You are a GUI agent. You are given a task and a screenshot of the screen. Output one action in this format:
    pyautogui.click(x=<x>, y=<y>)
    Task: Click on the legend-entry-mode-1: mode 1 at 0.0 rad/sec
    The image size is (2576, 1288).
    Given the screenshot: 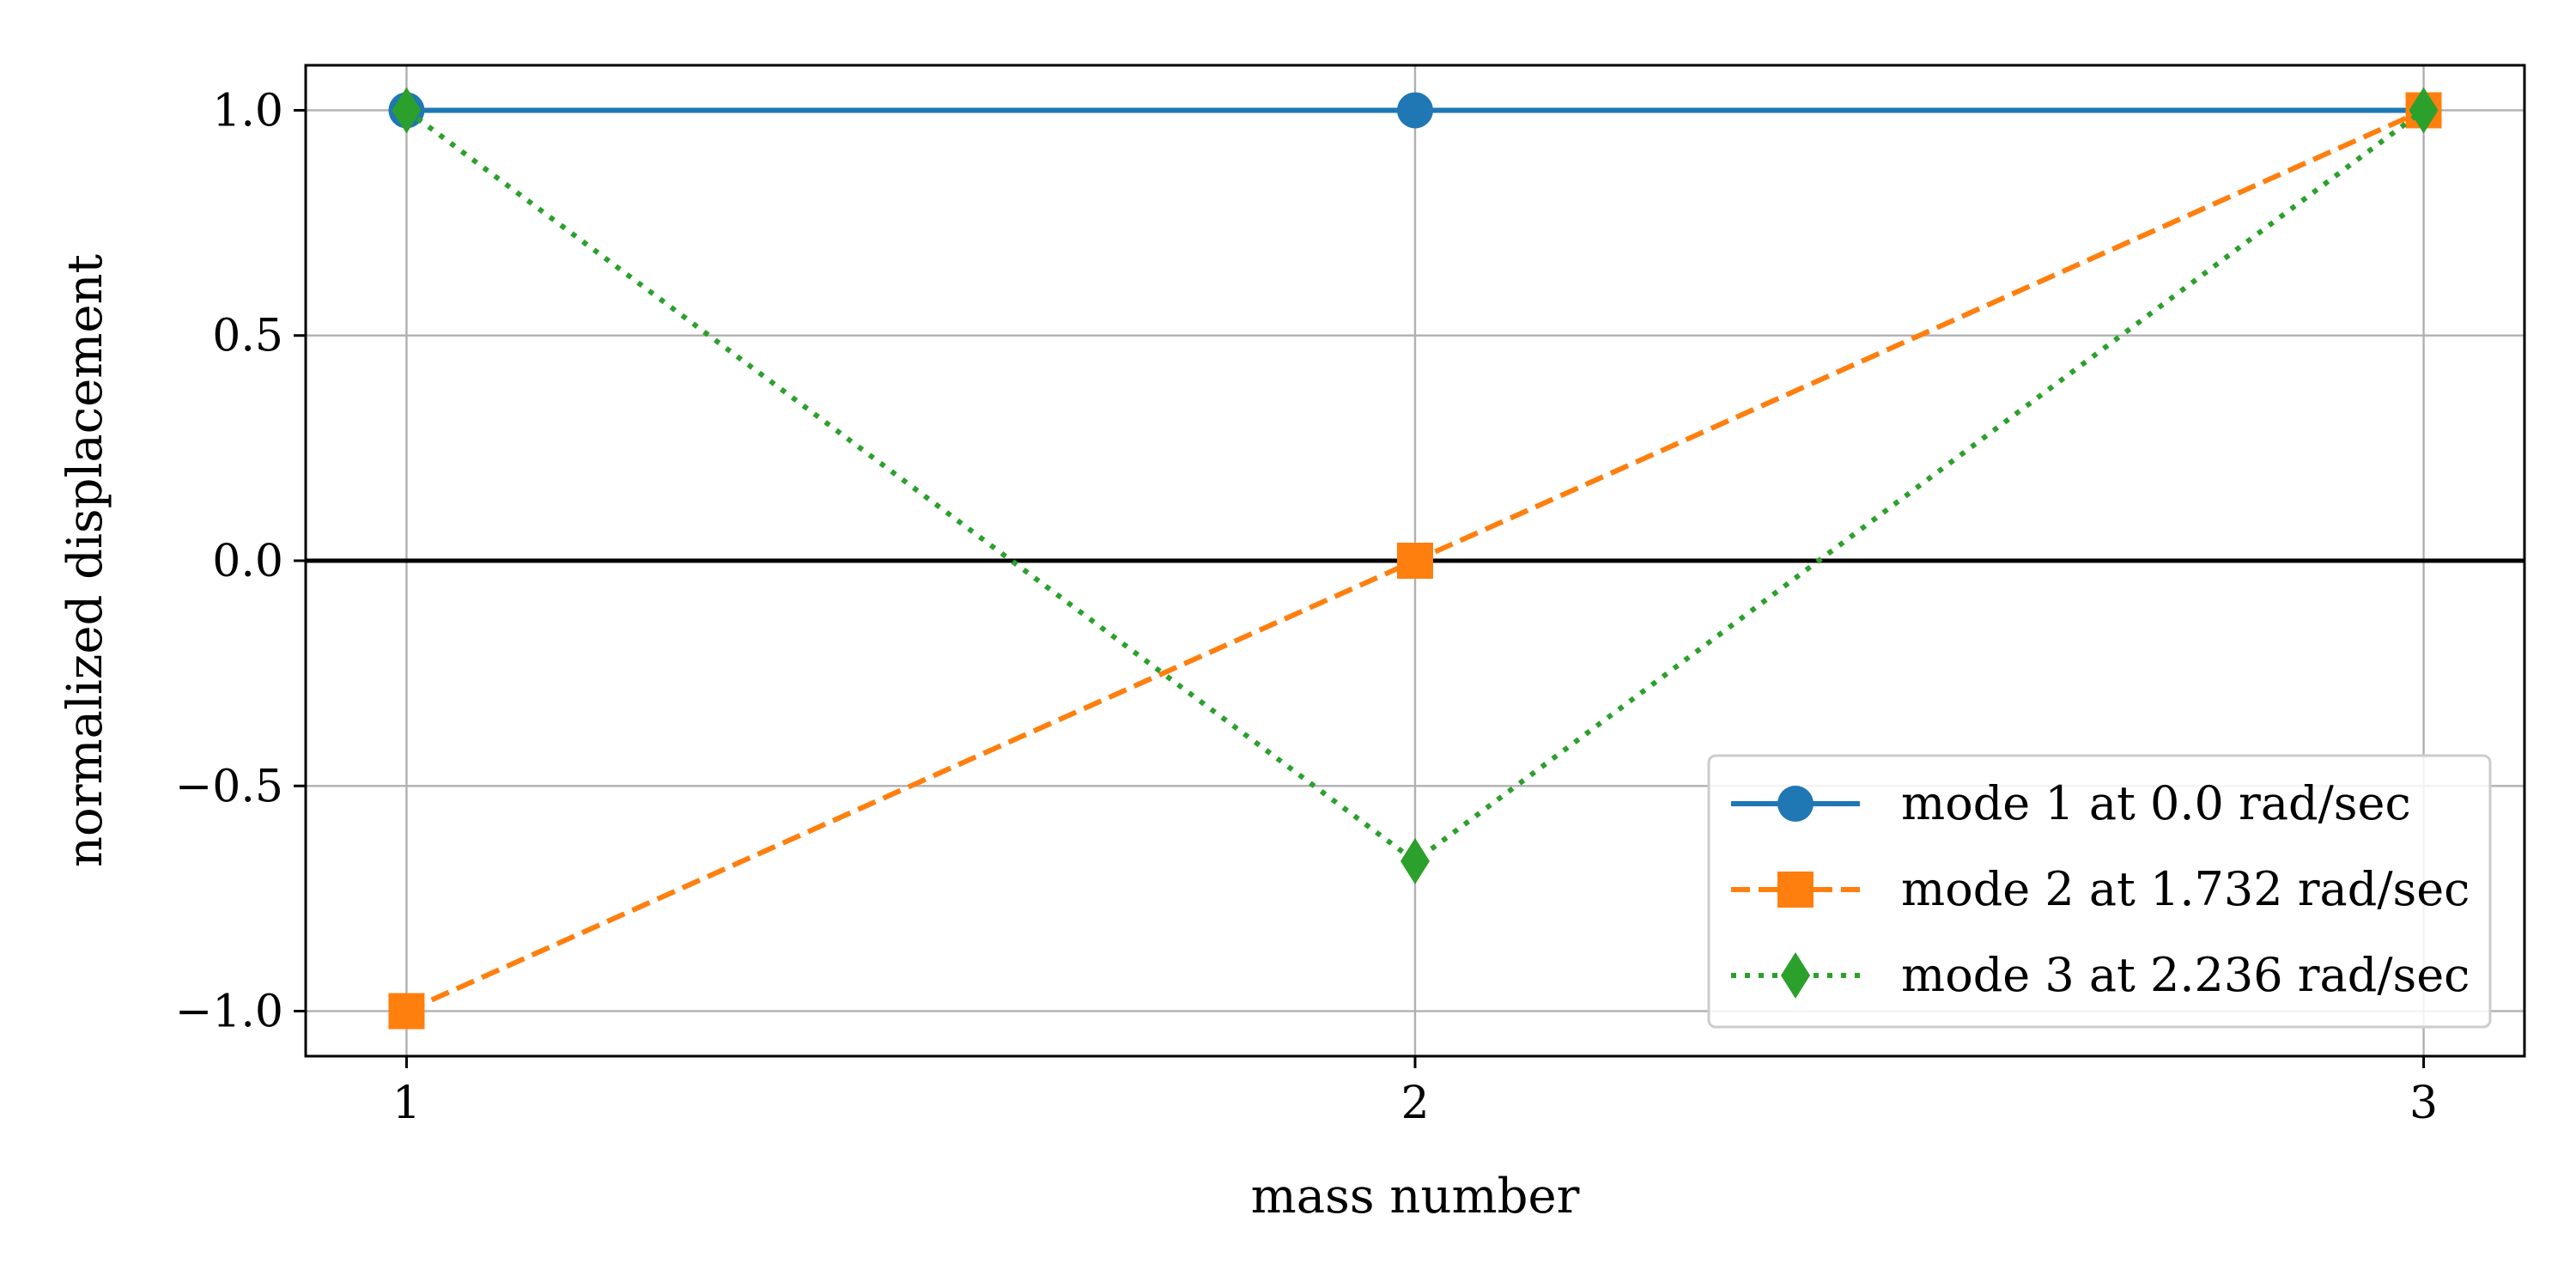 What is the action you would take?
    pyautogui.click(x=2071, y=803)
    